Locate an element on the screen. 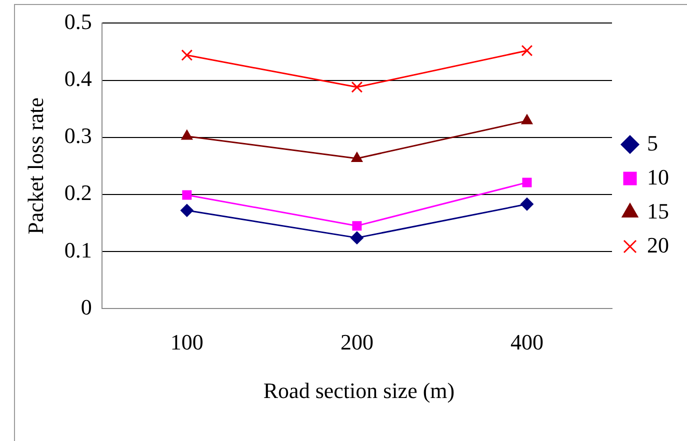 This screenshot has width=687, height=441. x-tick-label: 400 is located at coordinates (527, 342).